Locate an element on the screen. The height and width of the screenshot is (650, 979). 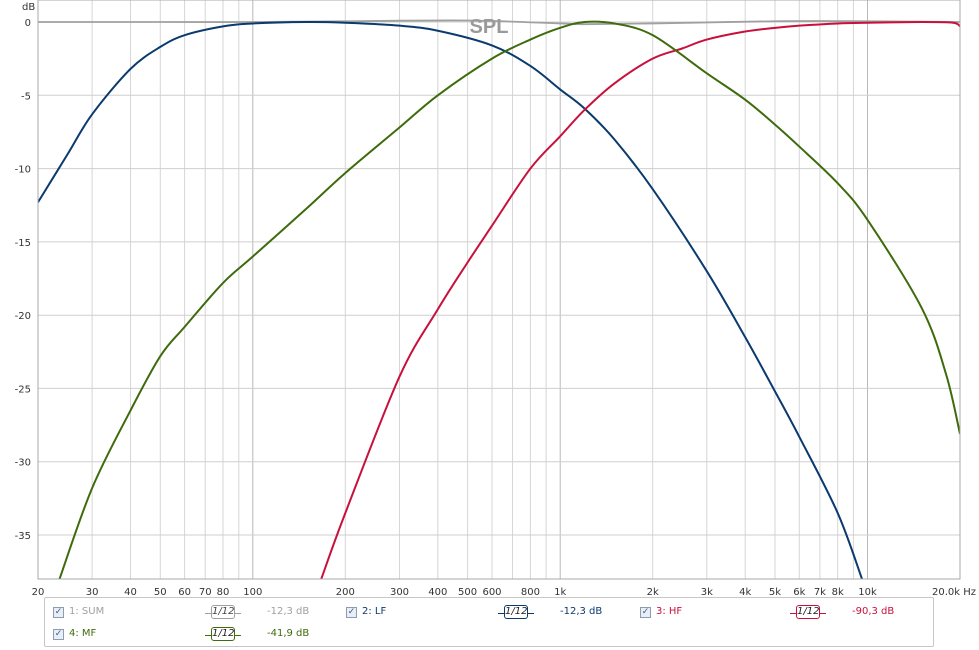
x-tick-label: 400 is located at coordinates (437, 591).